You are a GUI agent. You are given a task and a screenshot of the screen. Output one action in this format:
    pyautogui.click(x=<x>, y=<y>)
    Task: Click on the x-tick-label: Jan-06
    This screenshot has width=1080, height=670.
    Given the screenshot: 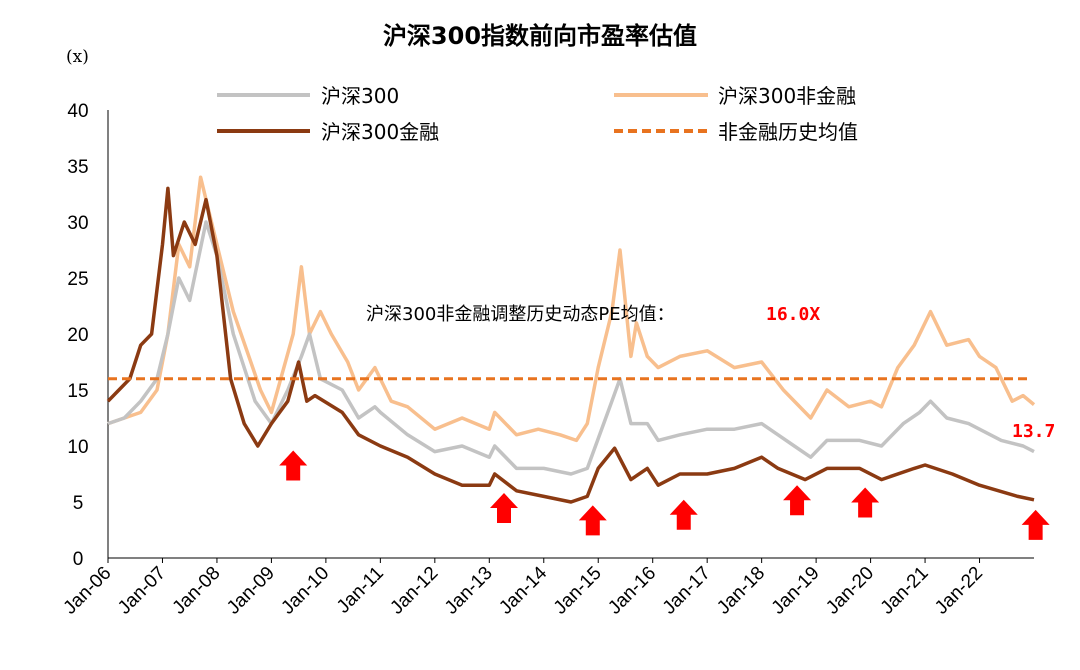 What is the action you would take?
    pyautogui.click(x=88, y=591)
    